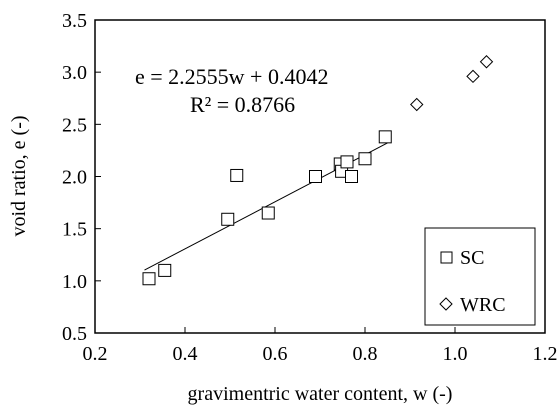  Describe the element at coordinates (74, 73) in the screenshot. I see `y-tick-label: 3.0` at that location.